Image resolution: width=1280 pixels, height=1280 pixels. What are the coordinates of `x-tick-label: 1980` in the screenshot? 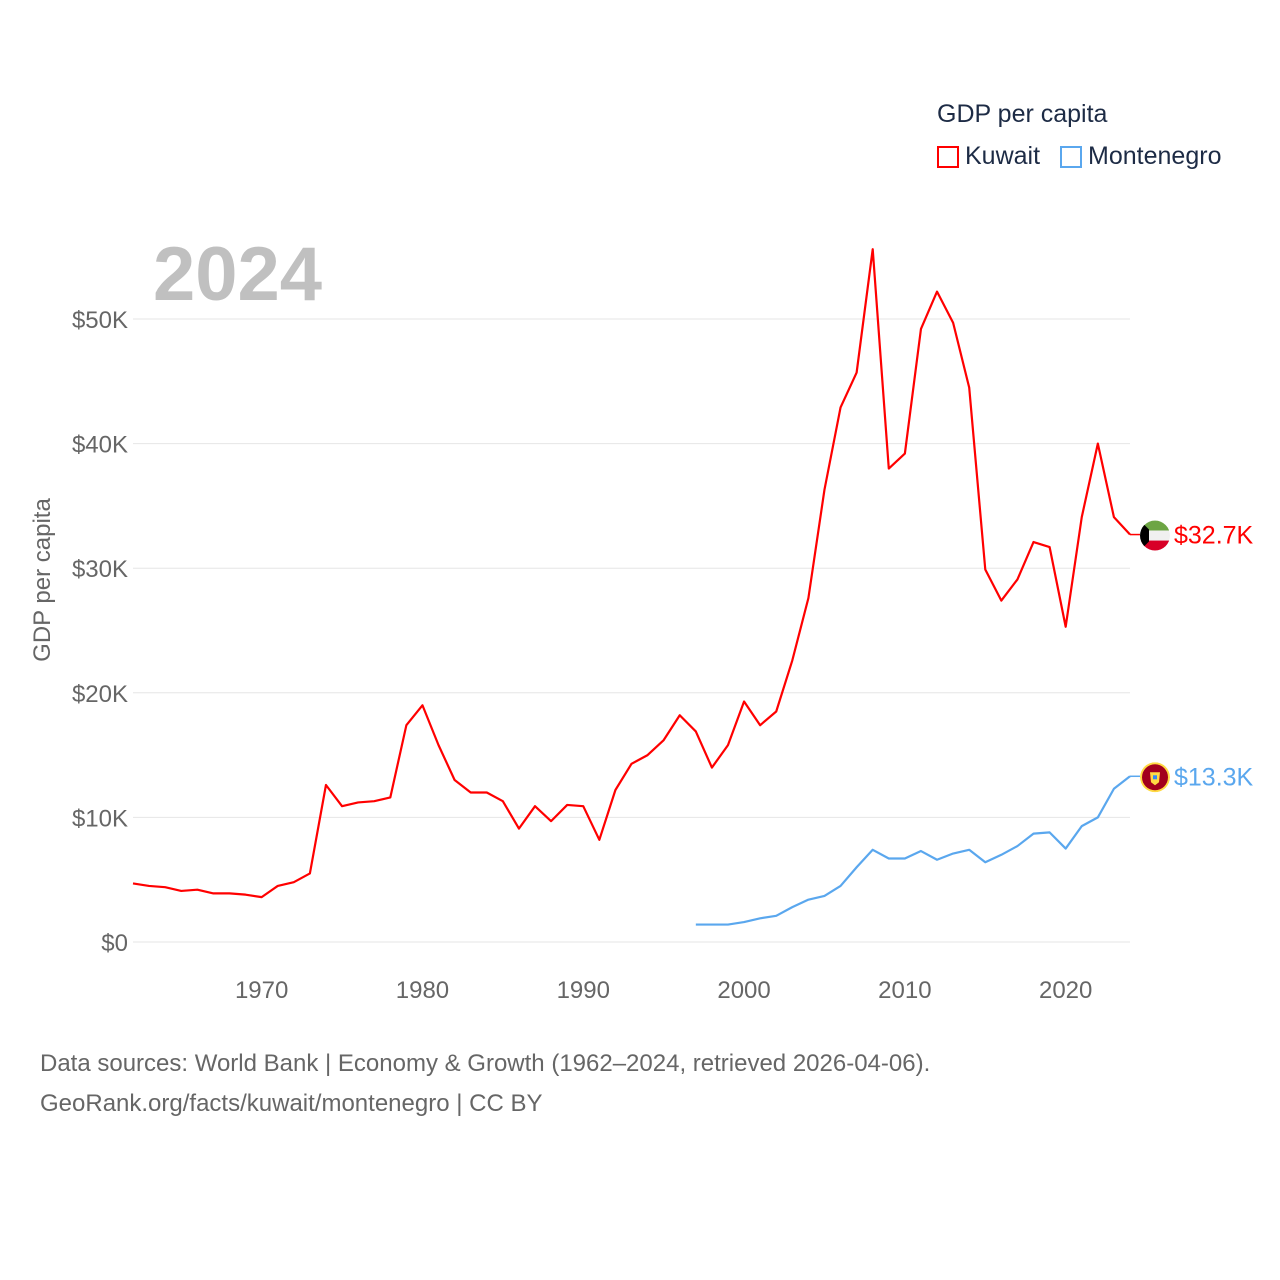 It's located at (422, 990).